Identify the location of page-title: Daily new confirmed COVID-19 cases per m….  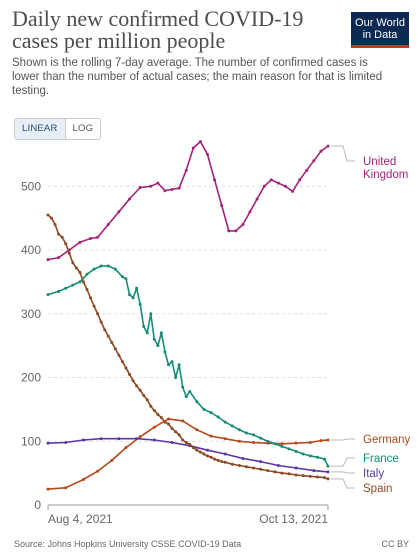
(158, 29).